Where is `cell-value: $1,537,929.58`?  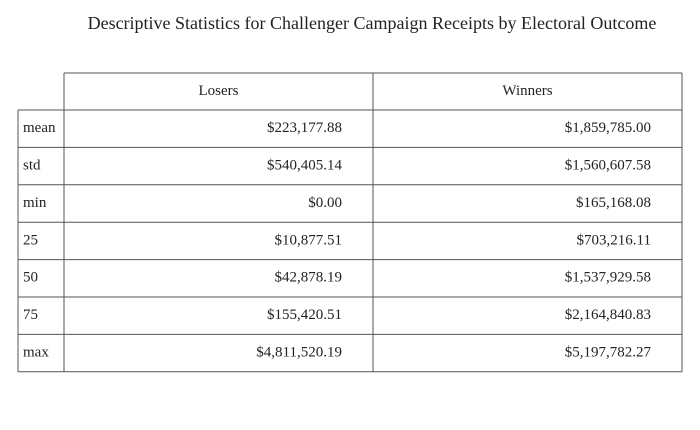
cell-value: $1,537,929.58 is located at coordinates (608, 278).